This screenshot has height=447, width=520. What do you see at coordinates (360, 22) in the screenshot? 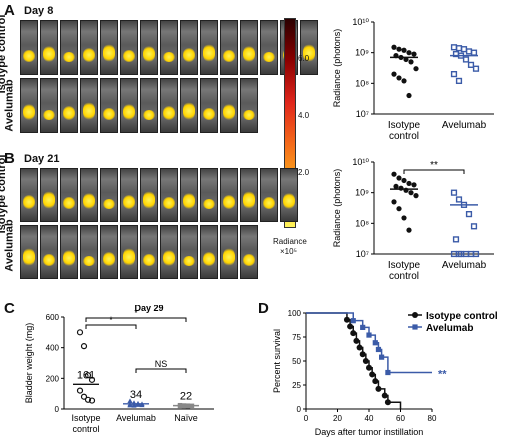
I see `y-tick-label: 10¹⁰` at bounding box center [360, 22].